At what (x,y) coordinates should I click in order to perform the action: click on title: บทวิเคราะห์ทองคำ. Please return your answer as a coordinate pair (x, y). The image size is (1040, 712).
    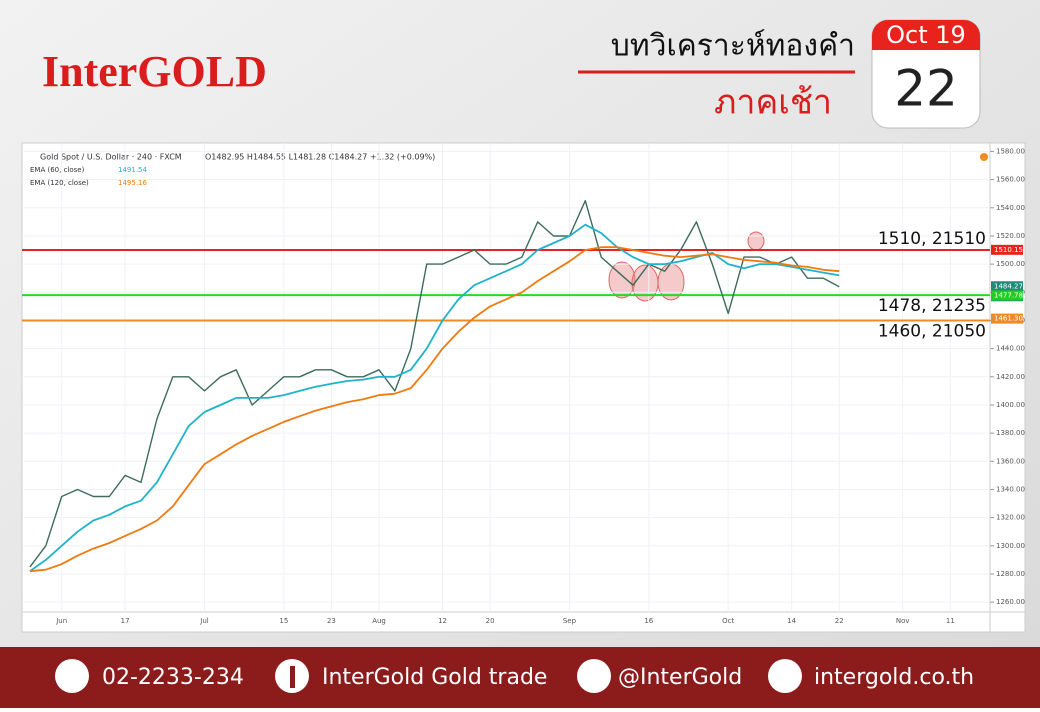
    Looking at the image, I should click on (733, 46).